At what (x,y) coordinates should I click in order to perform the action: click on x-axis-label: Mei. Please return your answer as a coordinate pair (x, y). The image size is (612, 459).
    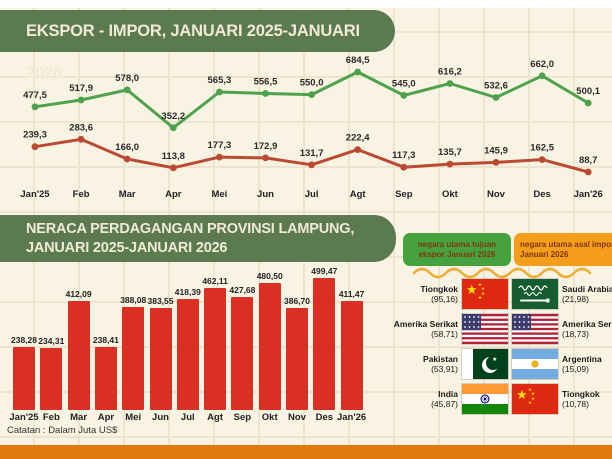
    Looking at the image, I should click on (133, 417).